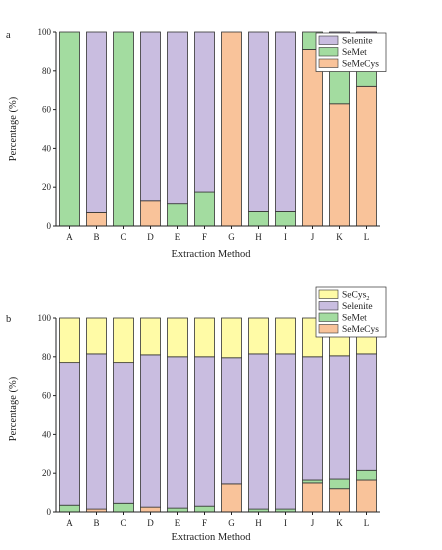 Image resolution: width=442 pixels, height=550 pixels. I want to click on b-x-tick-label-H: H, so click(258, 523).